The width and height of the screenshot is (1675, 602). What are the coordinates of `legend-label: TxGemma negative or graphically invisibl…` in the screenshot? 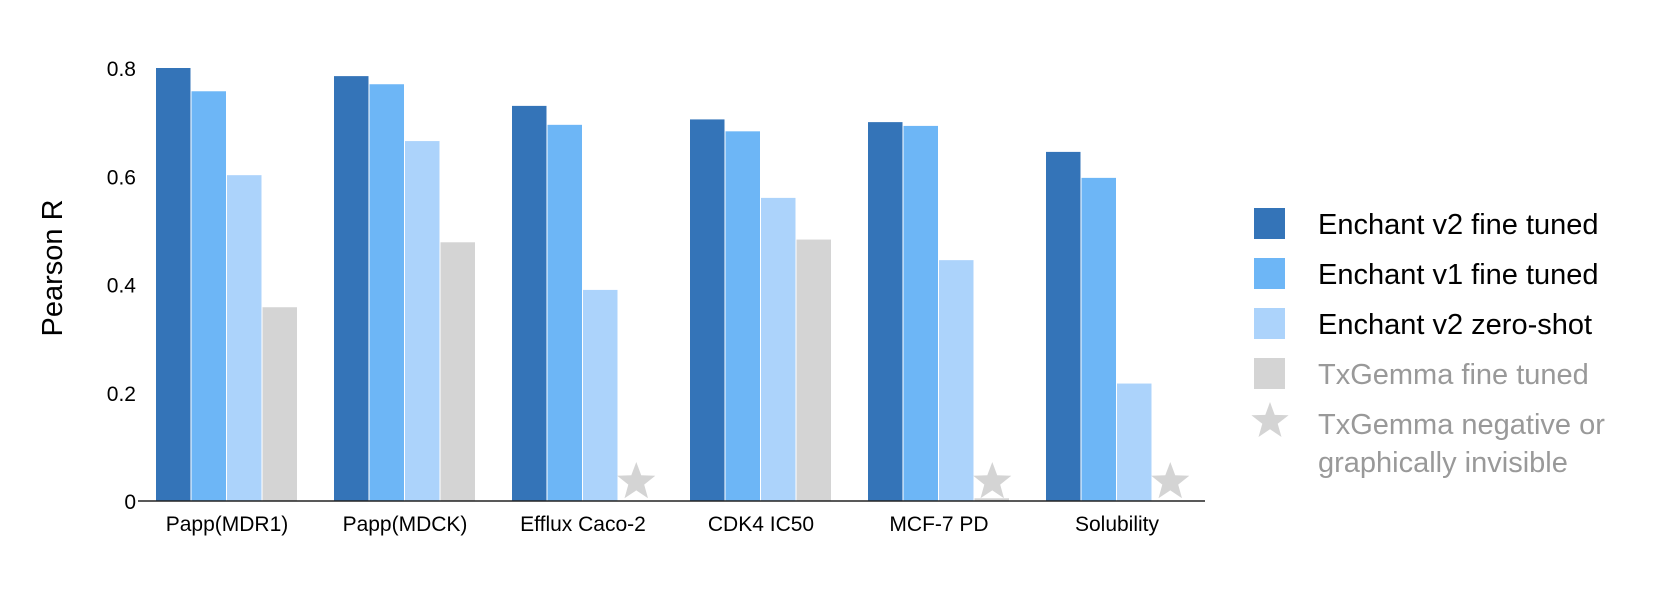 It's located at (1461, 444).